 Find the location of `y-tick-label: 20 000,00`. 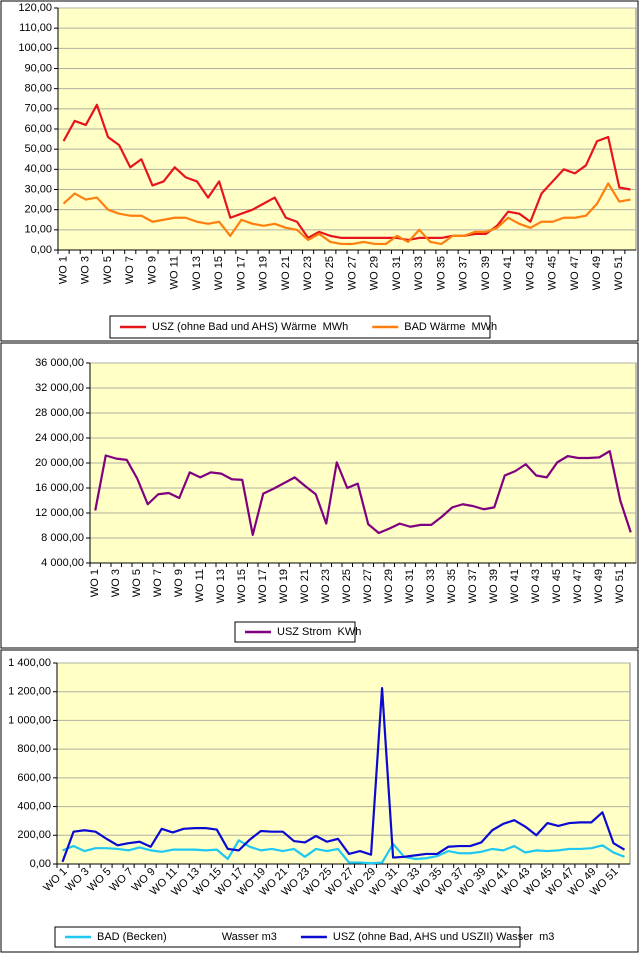

y-tick-label: 20 000,00 is located at coordinates (59, 463).